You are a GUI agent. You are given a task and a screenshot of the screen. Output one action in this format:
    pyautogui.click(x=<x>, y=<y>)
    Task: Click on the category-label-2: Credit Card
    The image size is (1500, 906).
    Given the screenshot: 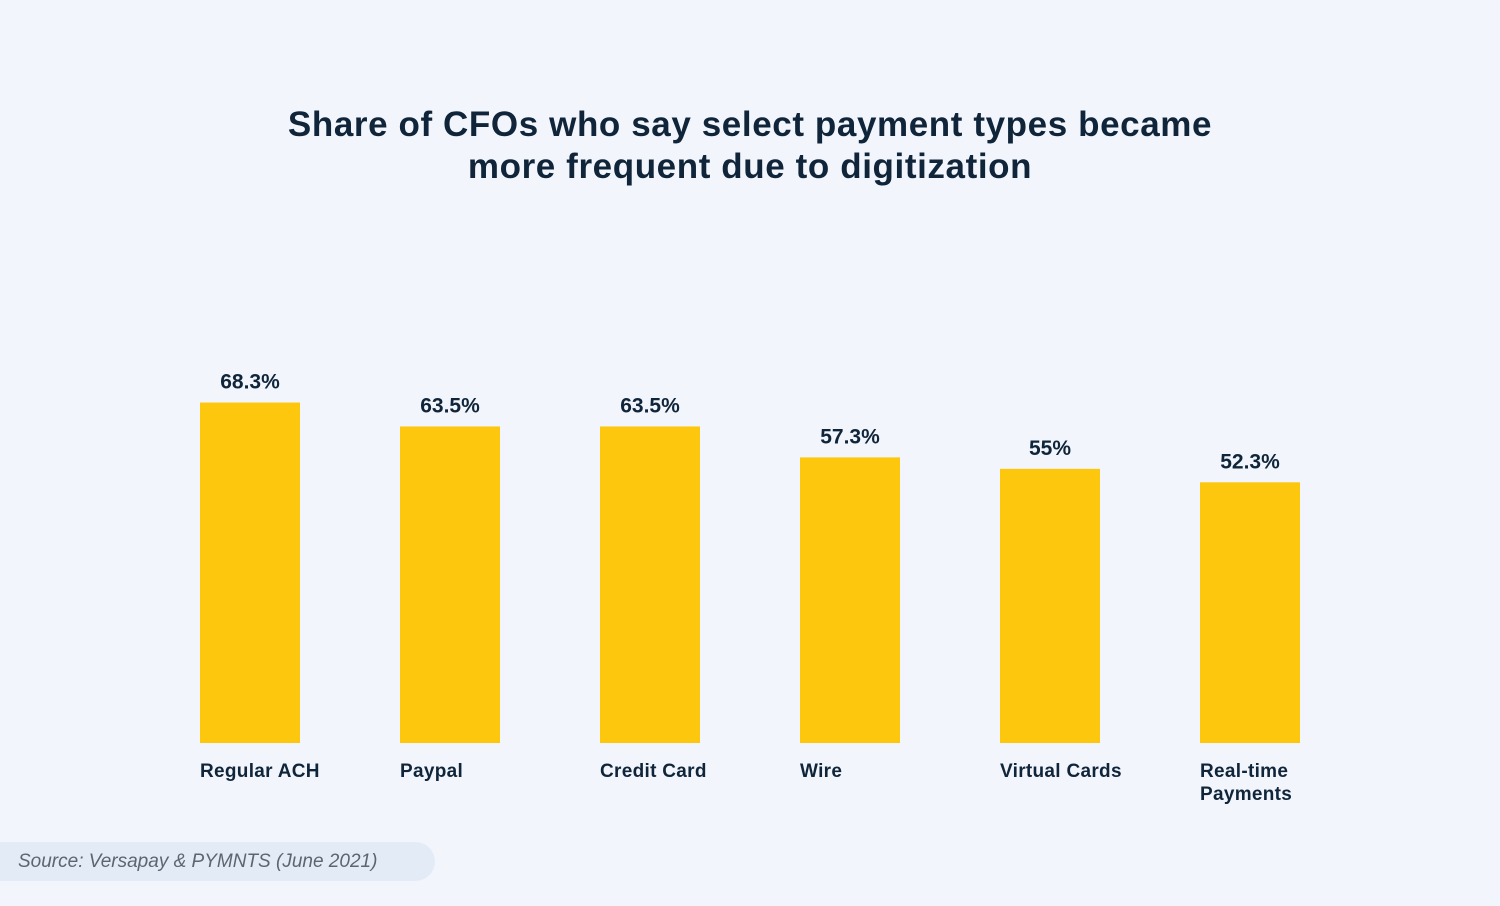 What is the action you would take?
    pyautogui.click(x=653, y=771)
    